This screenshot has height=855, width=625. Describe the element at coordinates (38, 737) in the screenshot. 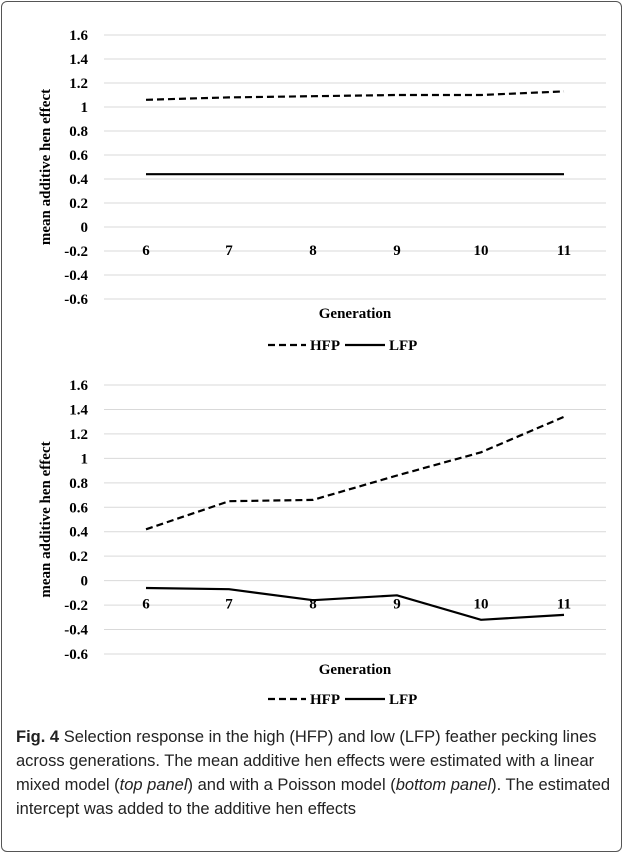

I see `figure-label: Fig. 4` at that location.